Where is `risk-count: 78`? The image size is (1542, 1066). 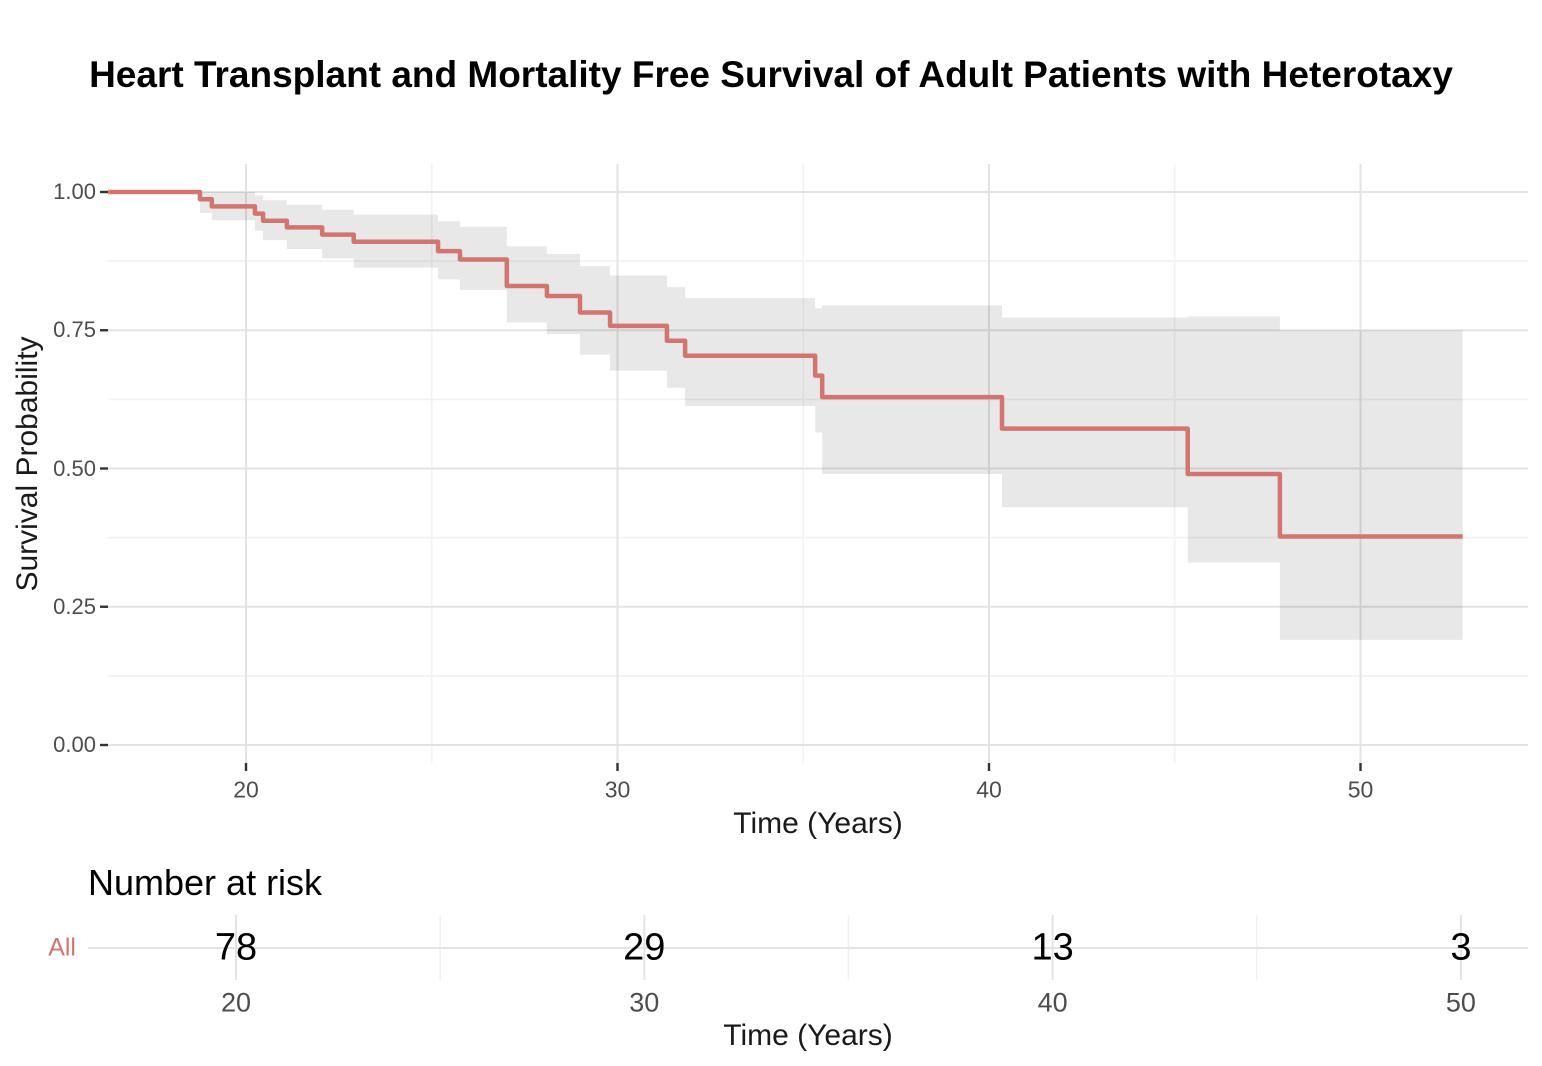 risk-count: 78 is located at coordinates (236, 947).